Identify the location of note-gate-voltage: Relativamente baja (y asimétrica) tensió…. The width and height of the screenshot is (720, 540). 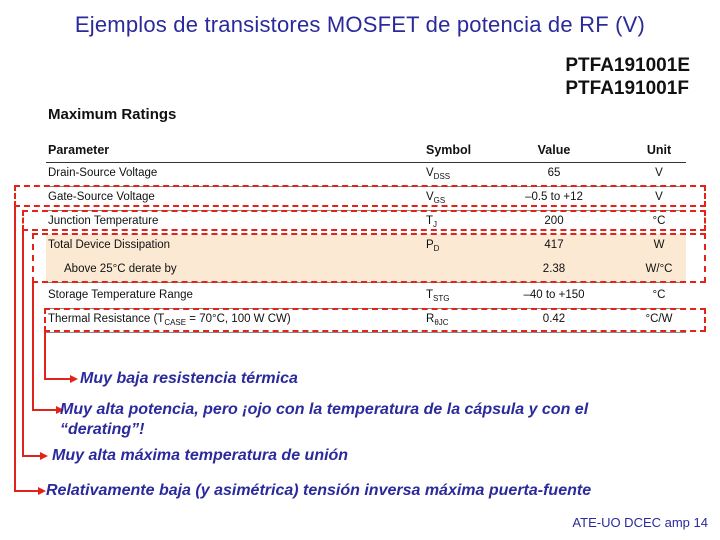
(319, 490).